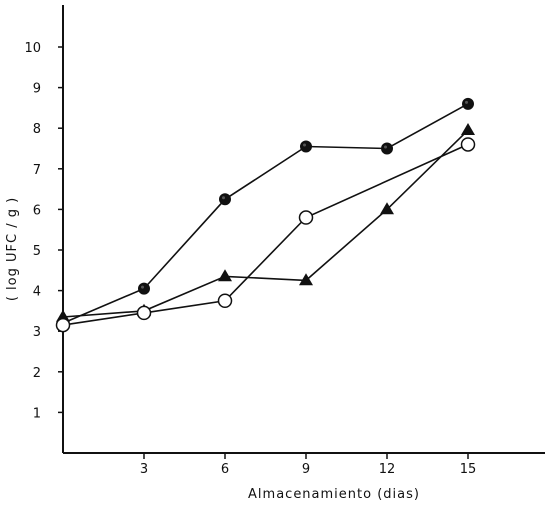 Image resolution: width=550 pixels, height=507 pixels. What do you see at coordinates (12, 249) in the screenshot?
I see `y-axis-label: ( log UFC / g )` at bounding box center [12, 249].